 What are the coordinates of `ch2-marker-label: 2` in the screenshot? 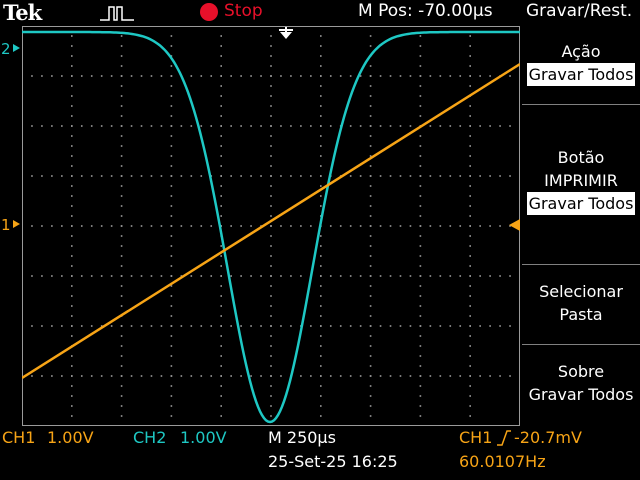 It's located at (6, 49).